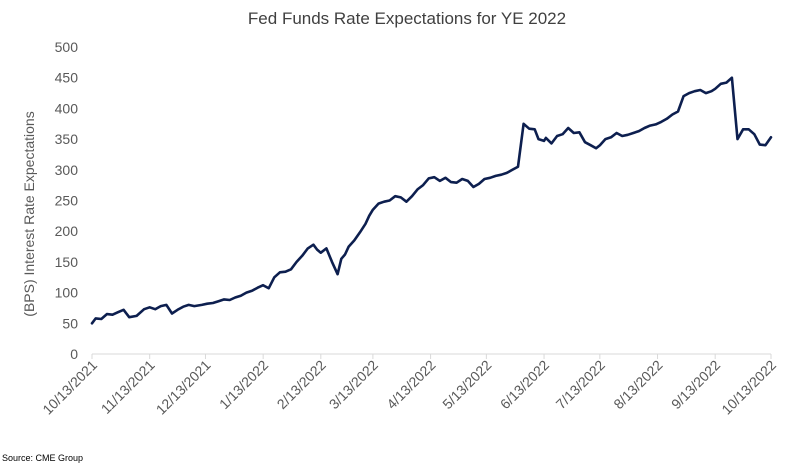 The height and width of the screenshot is (464, 800). What do you see at coordinates (74, 354) in the screenshot?
I see `y-tick-label: 0` at bounding box center [74, 354].